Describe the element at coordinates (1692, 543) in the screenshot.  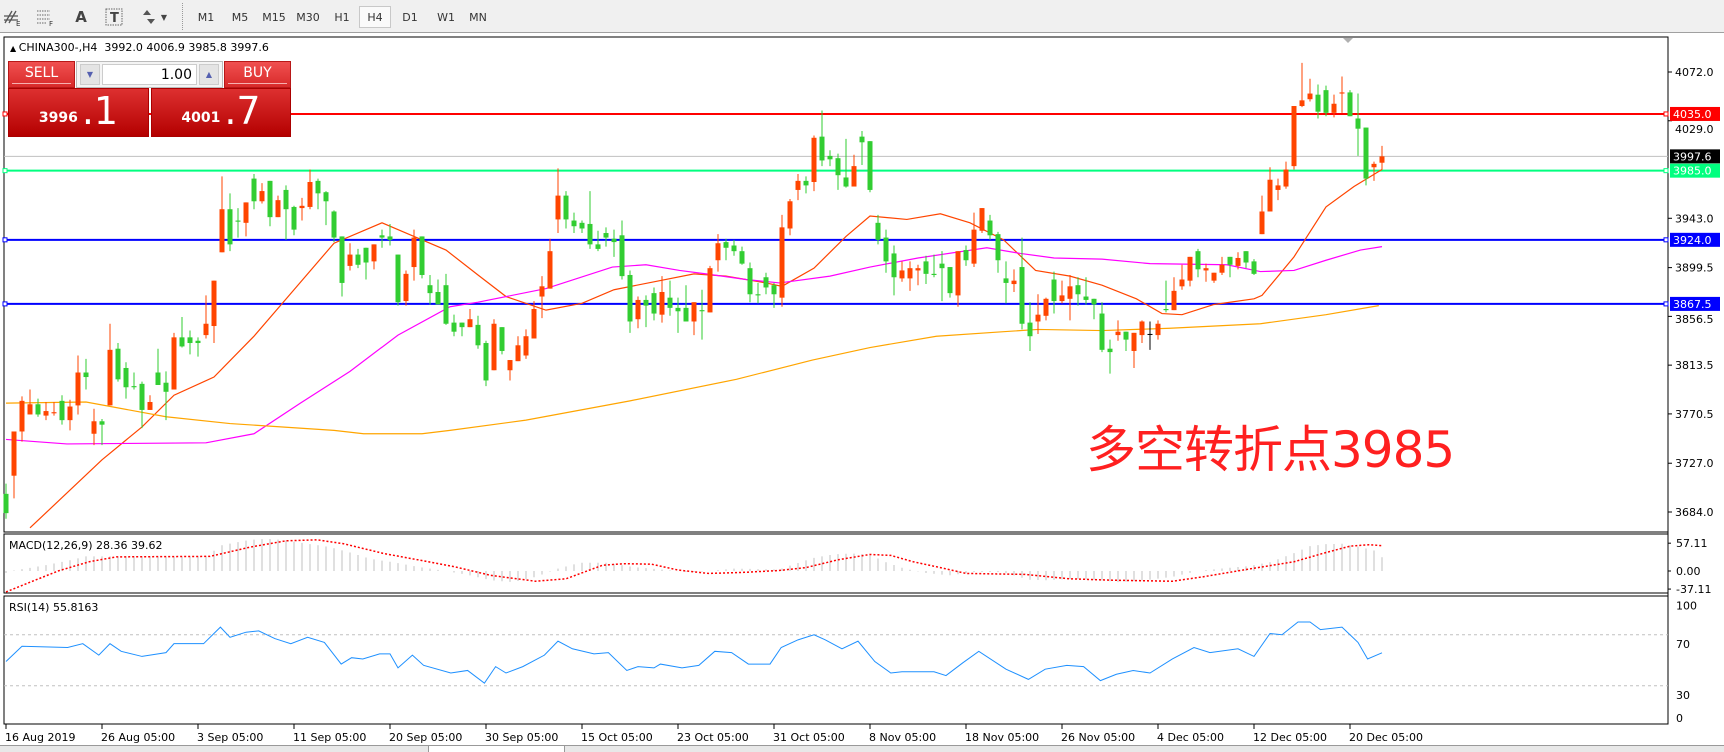
I see `macd-tick-label: 57.11` at that location.